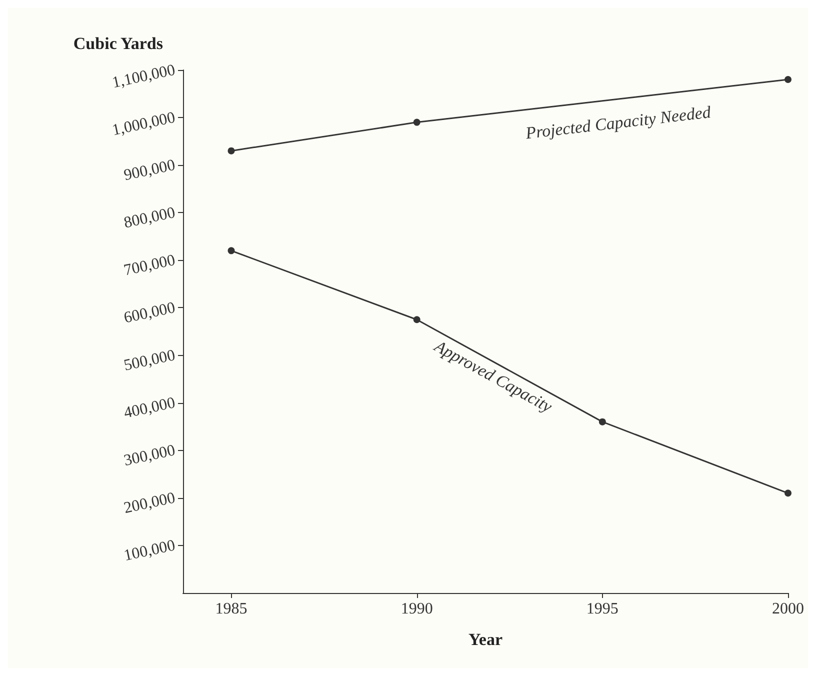  I want to click on y-tick-label: 600,000, so click(149, 313).